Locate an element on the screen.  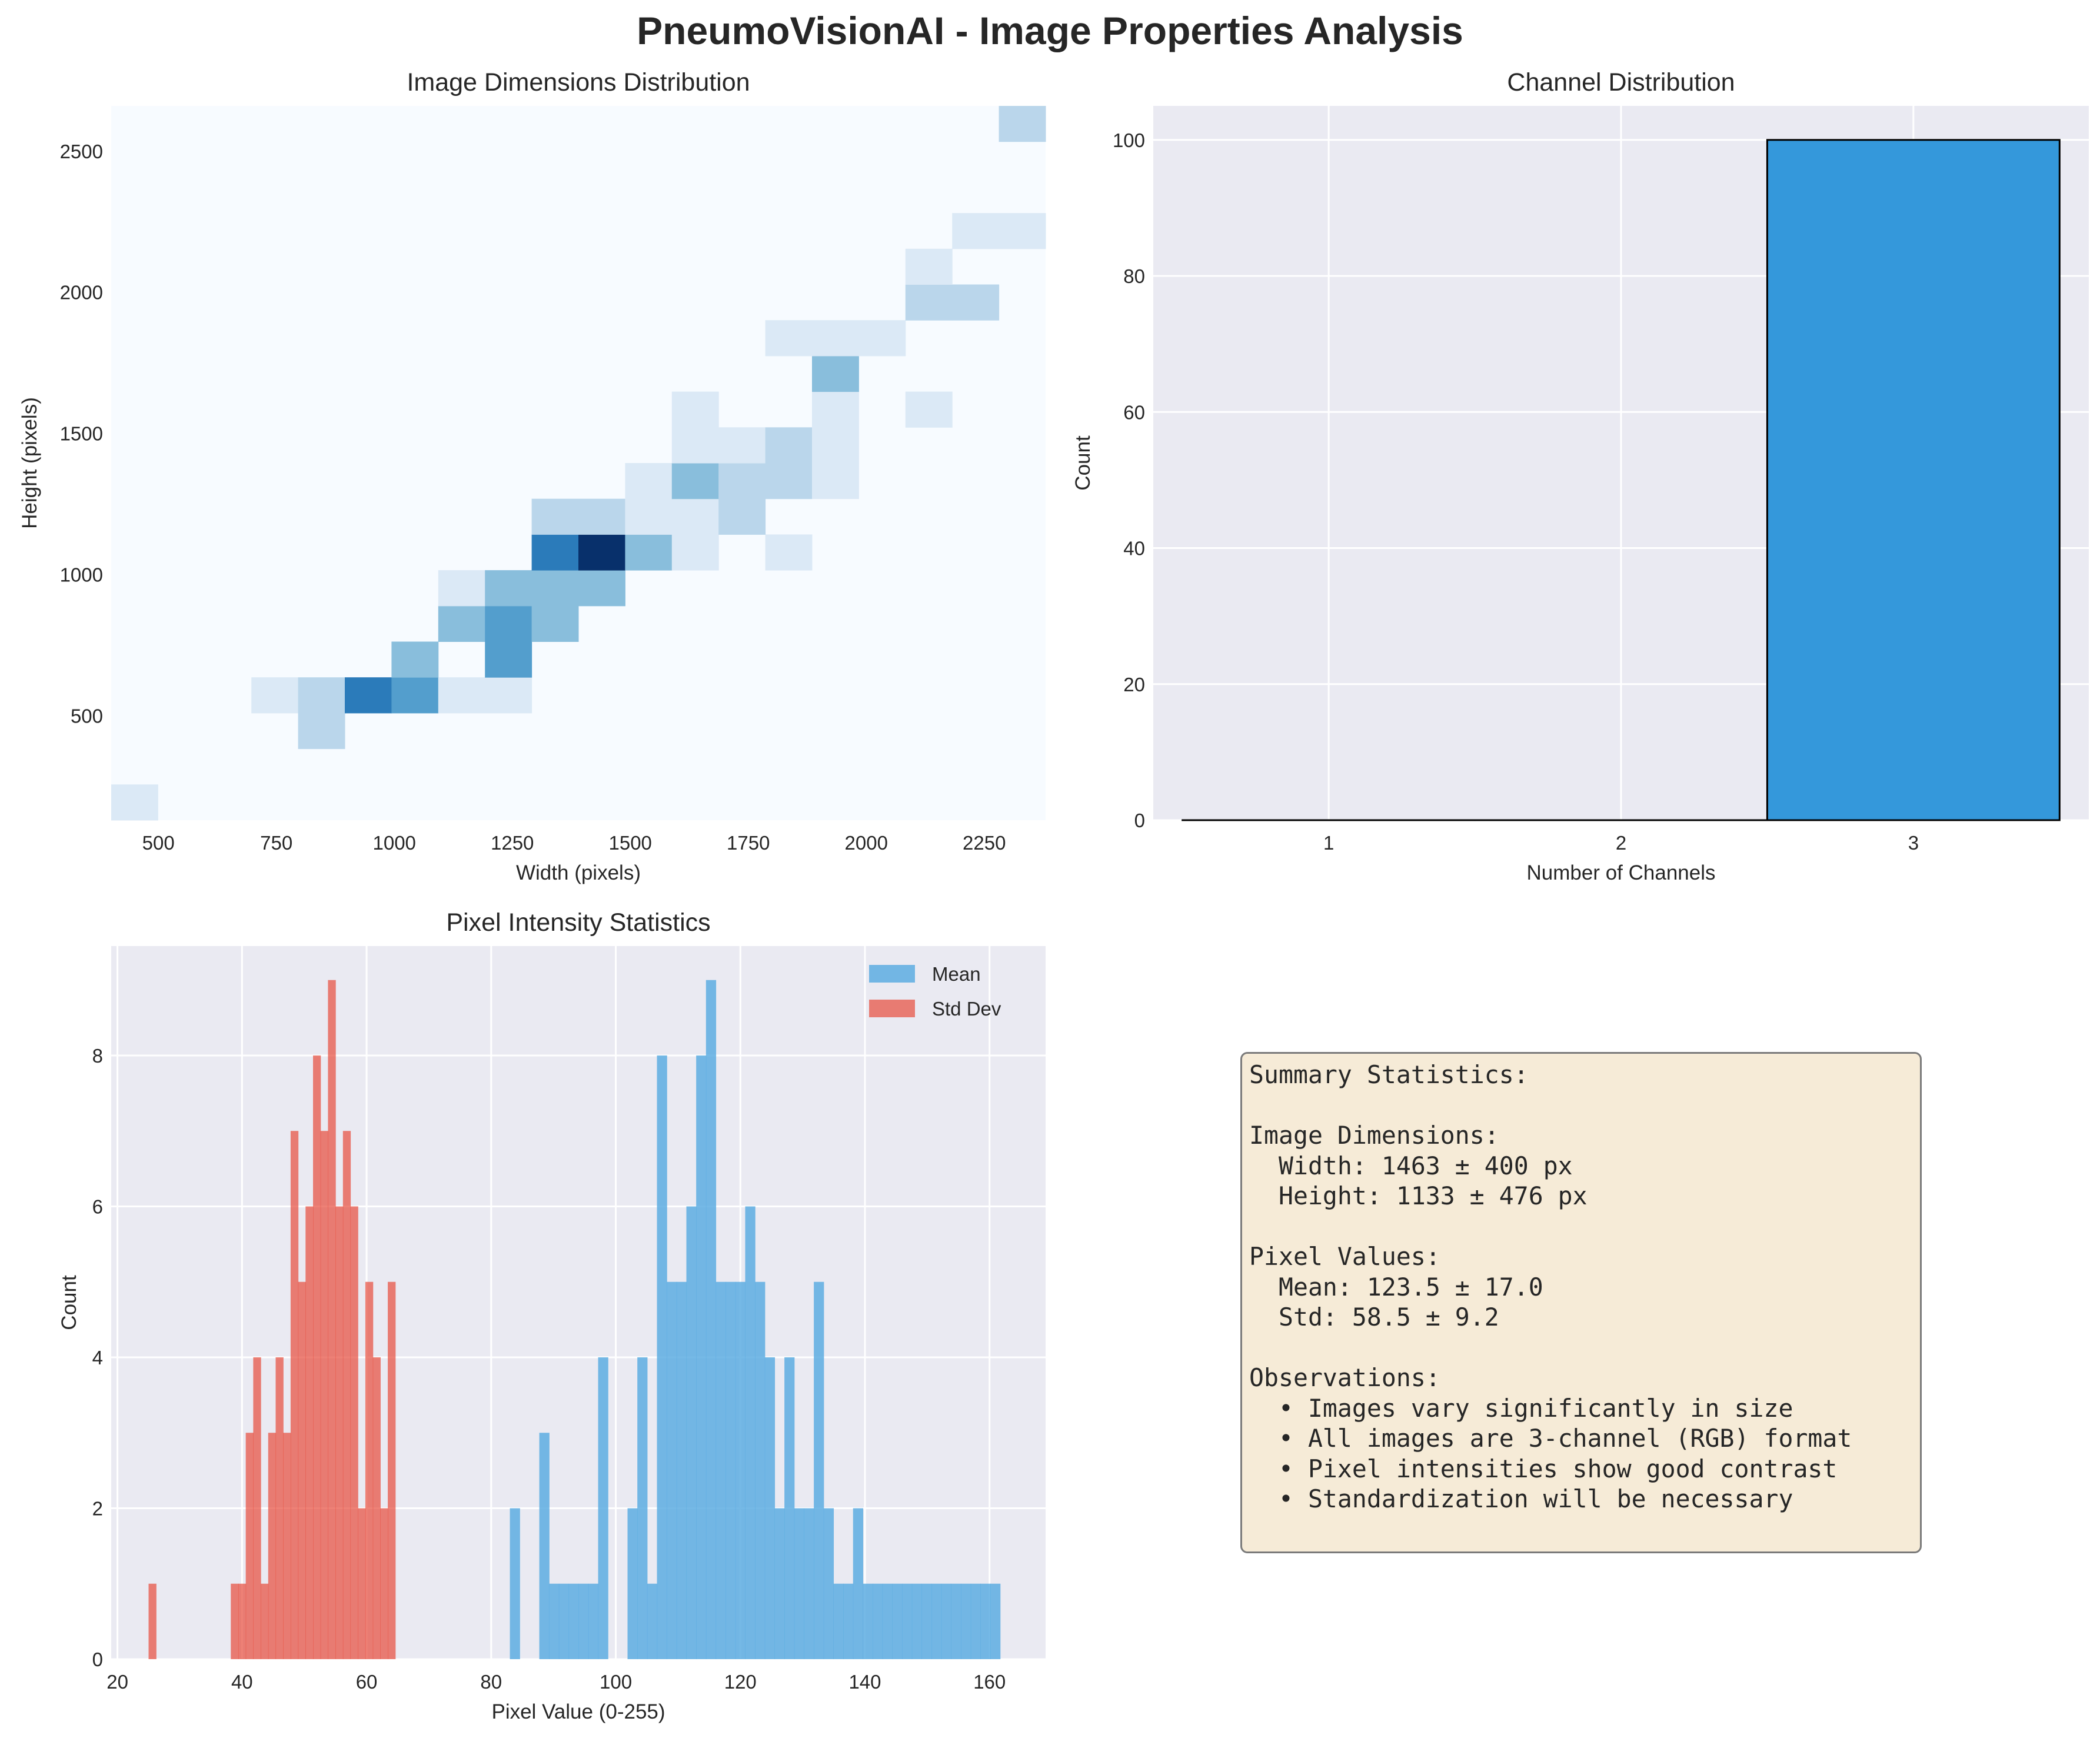
legend: Mean Std Dev is located at coordinates (935, 991).